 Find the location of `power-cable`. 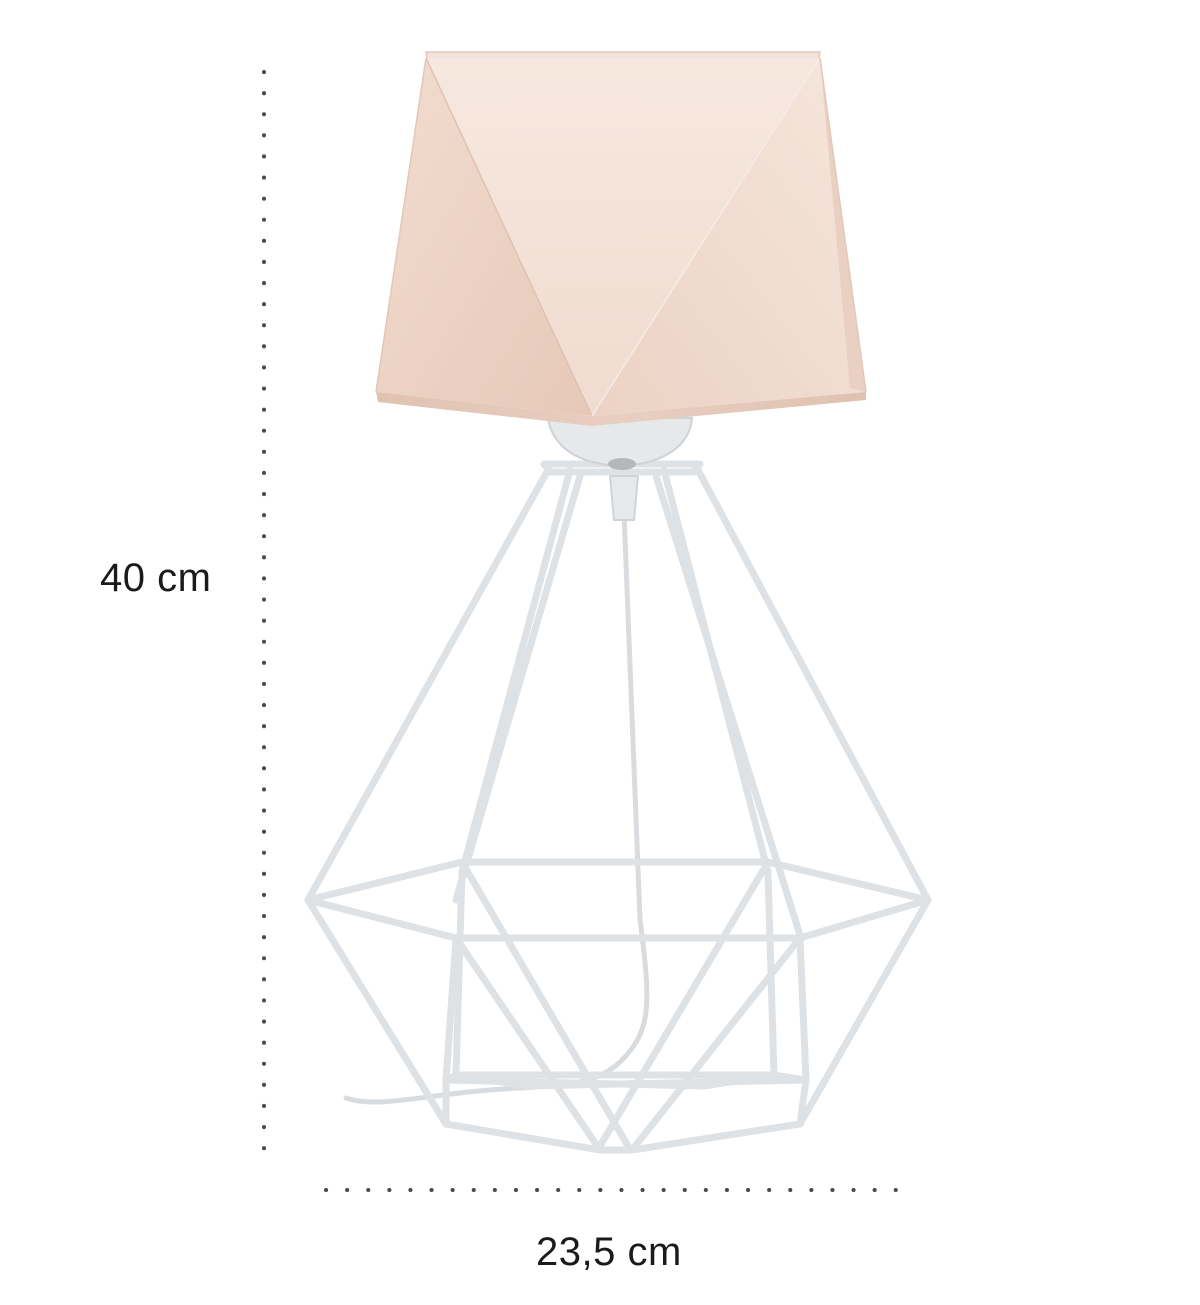

power-cable is located at coordinates (496, 807).